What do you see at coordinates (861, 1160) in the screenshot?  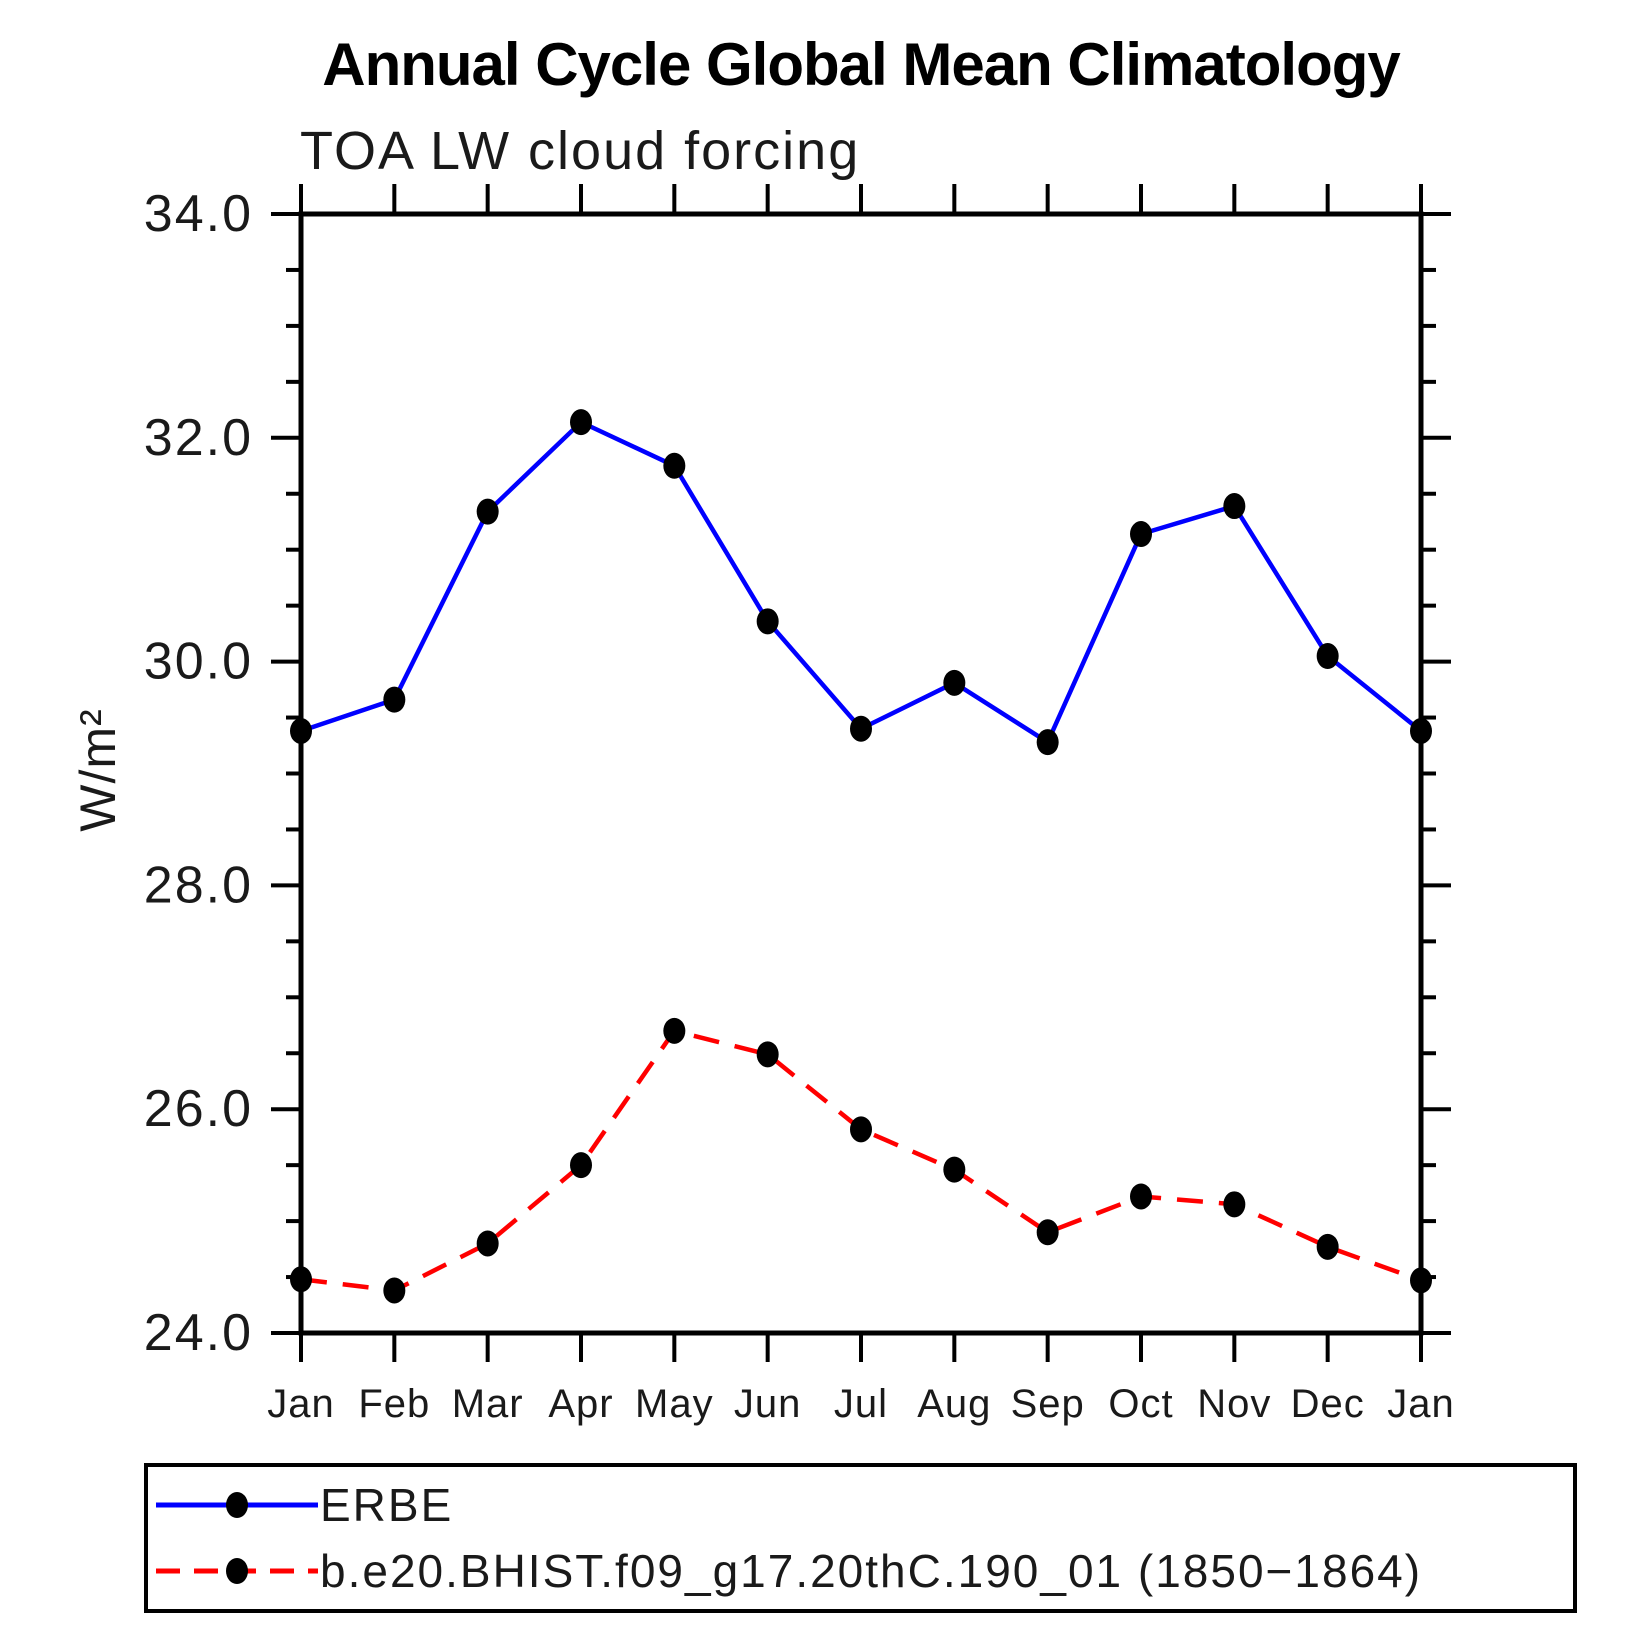 I see `model-line` at bounding box center [861, 1160].